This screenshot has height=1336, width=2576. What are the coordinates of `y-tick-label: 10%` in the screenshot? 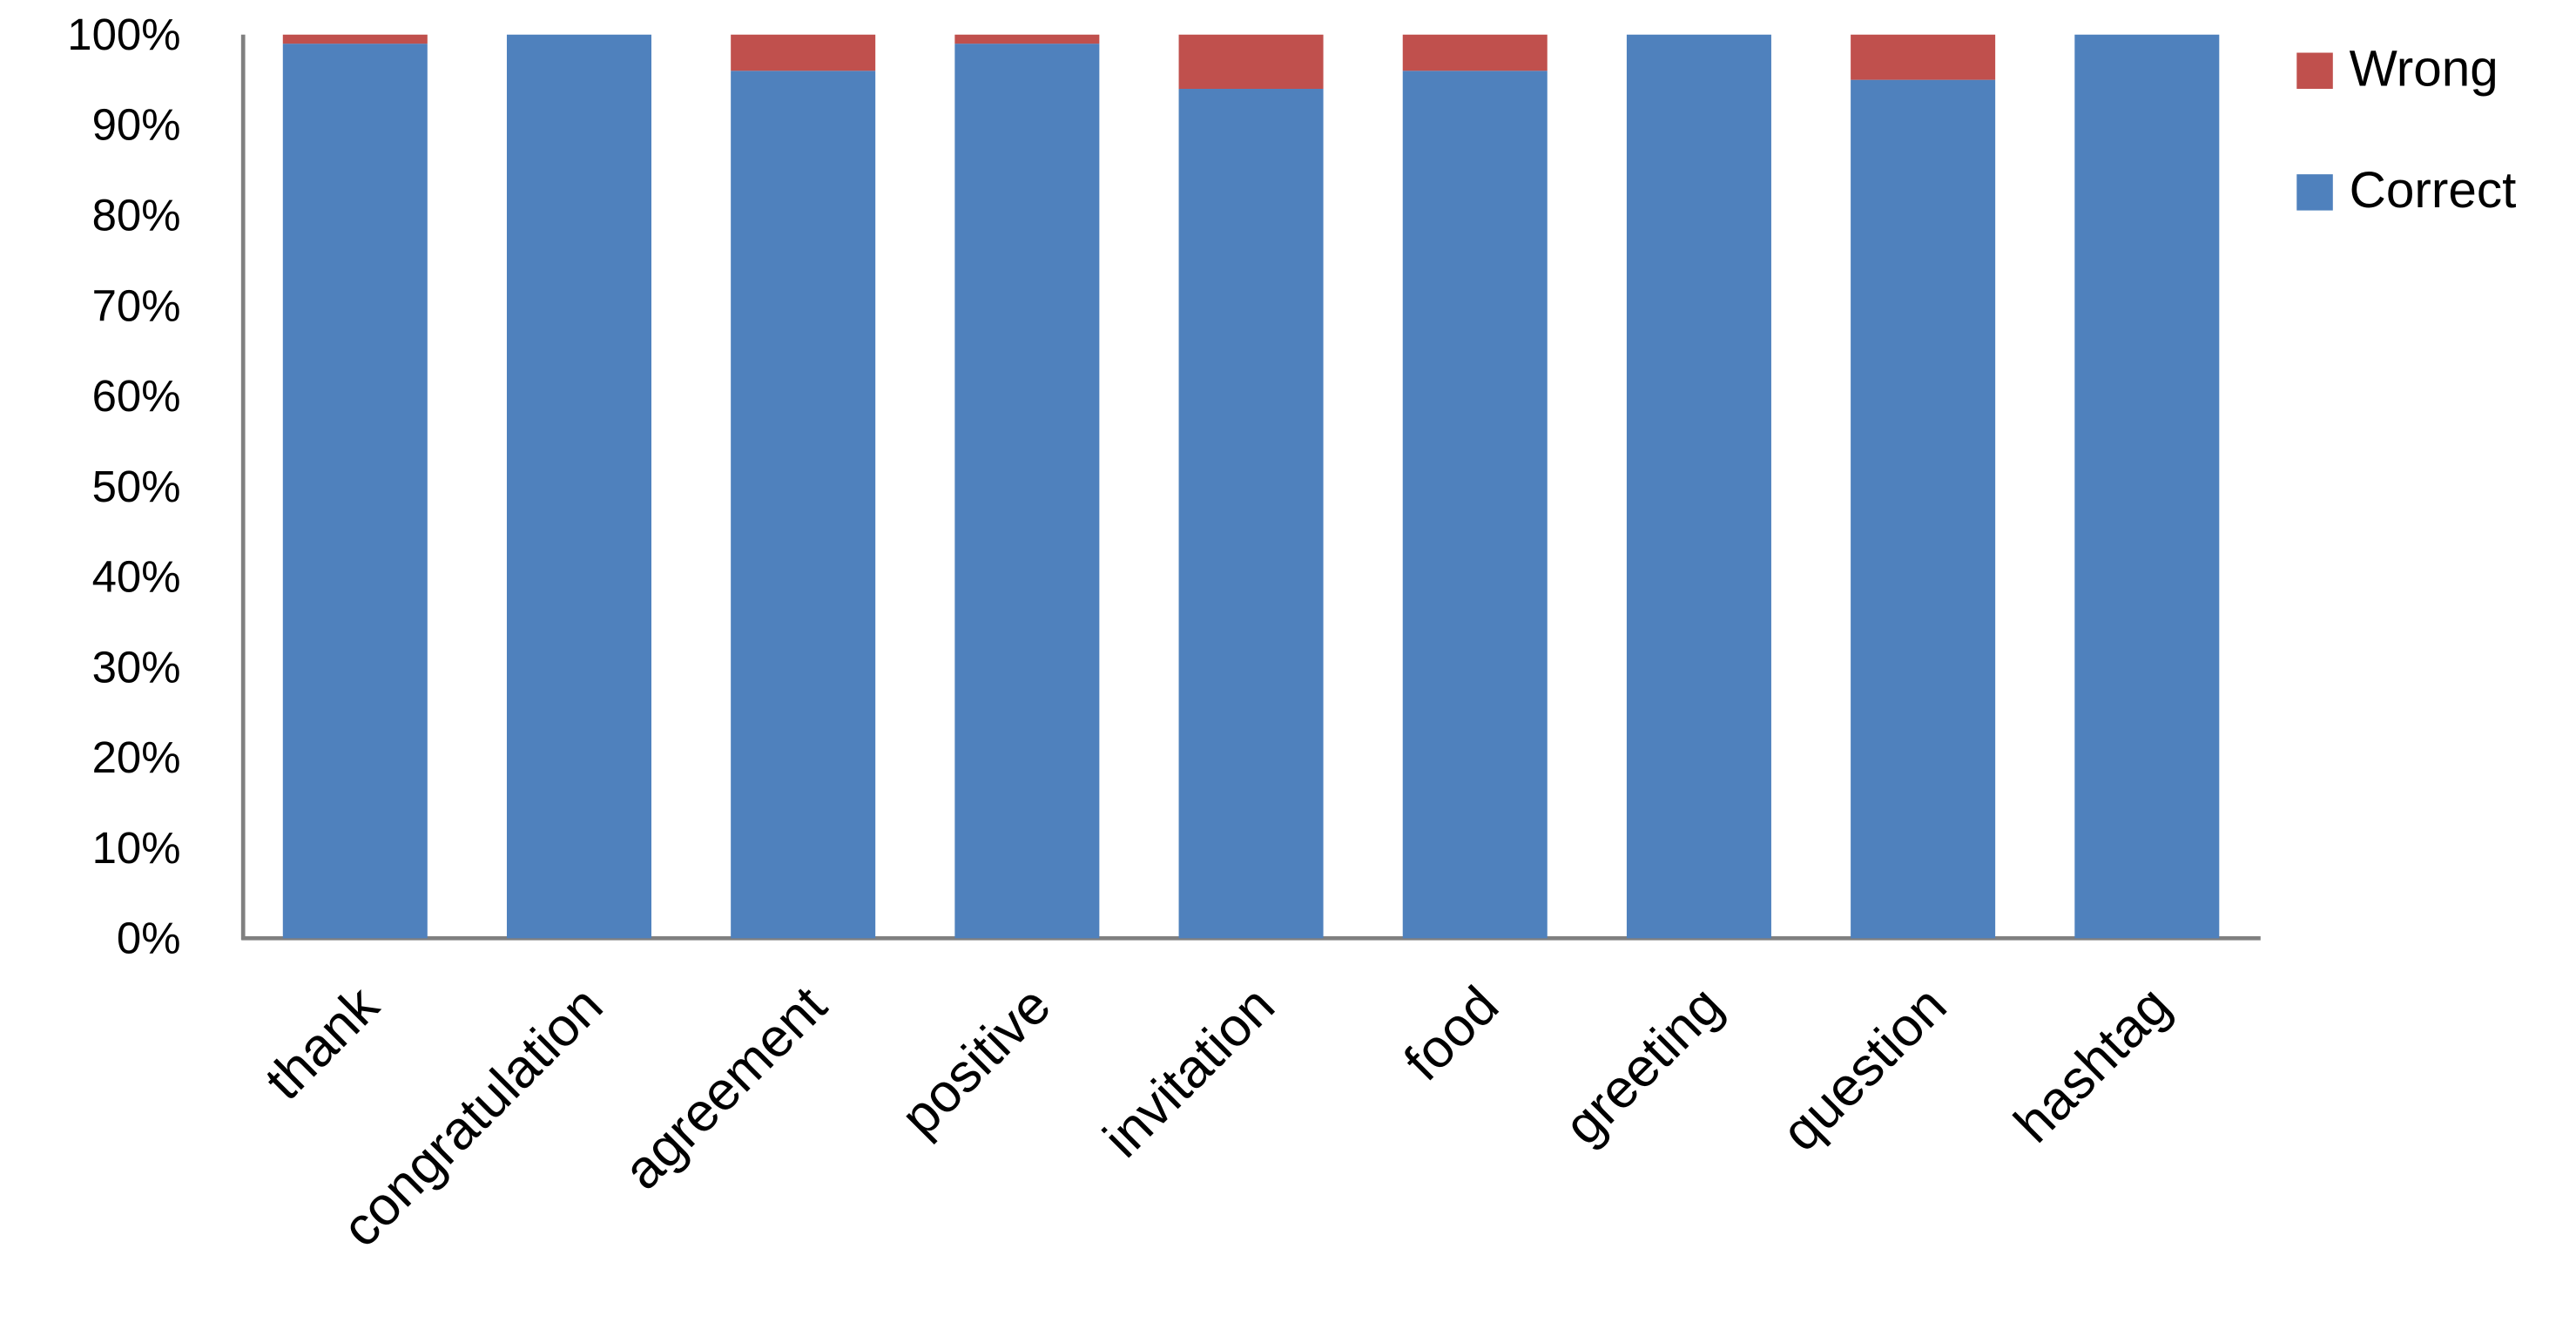 It's located at (136, 848).